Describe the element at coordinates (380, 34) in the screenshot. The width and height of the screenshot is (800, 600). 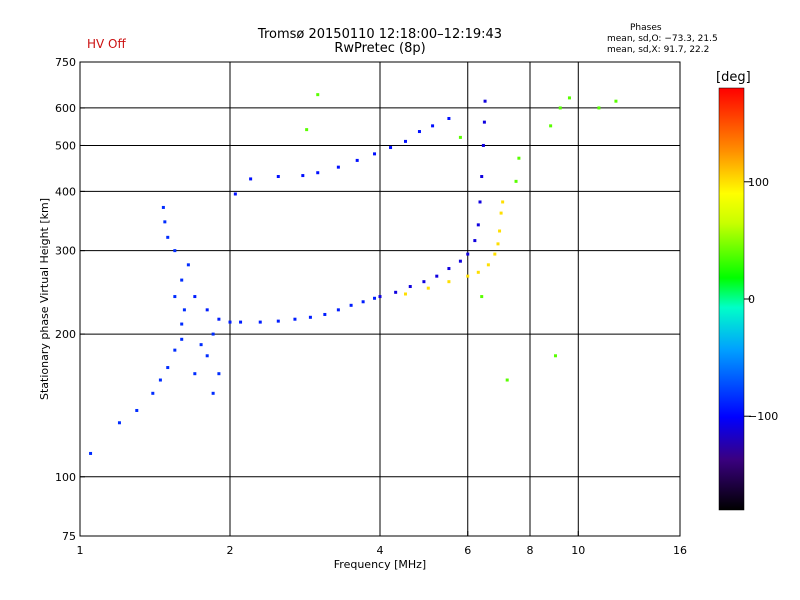
I see `chart-title: Tromsø 20150110 12:18:00–12:19:43` at that location.